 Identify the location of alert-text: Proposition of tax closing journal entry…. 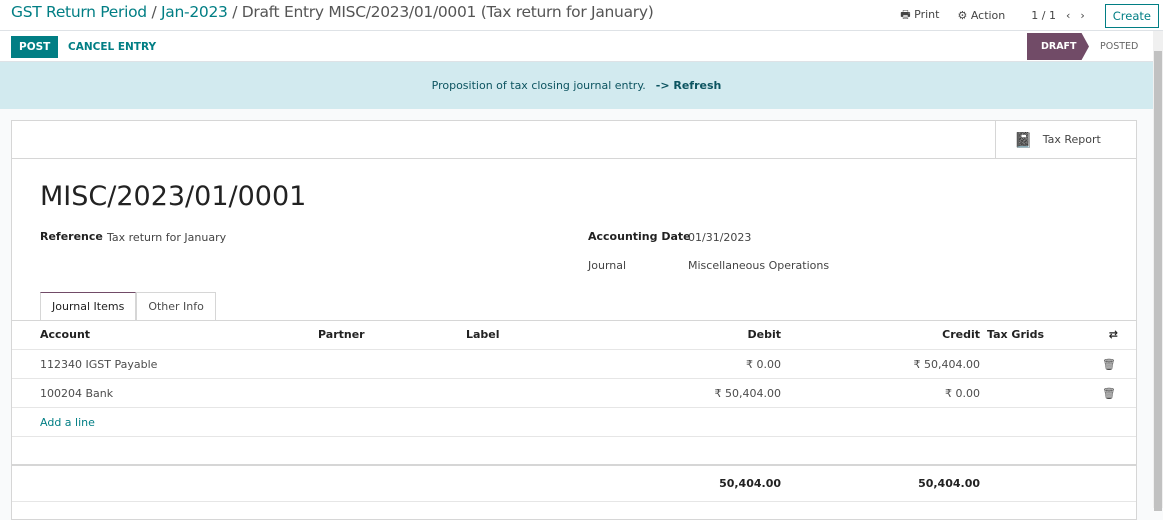
(538, 85).